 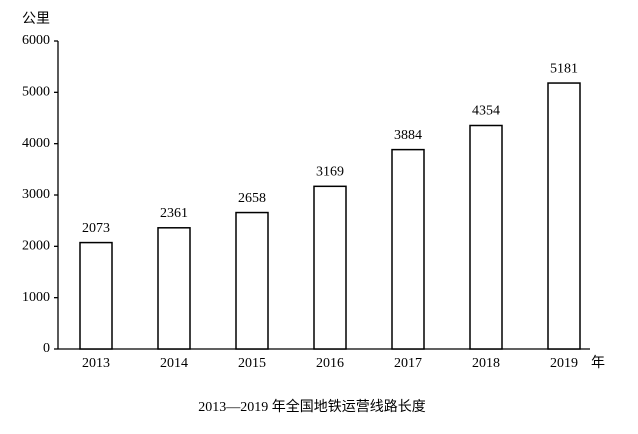 I want to click on y-tick-label: 3000, so click(x=36, y=194).